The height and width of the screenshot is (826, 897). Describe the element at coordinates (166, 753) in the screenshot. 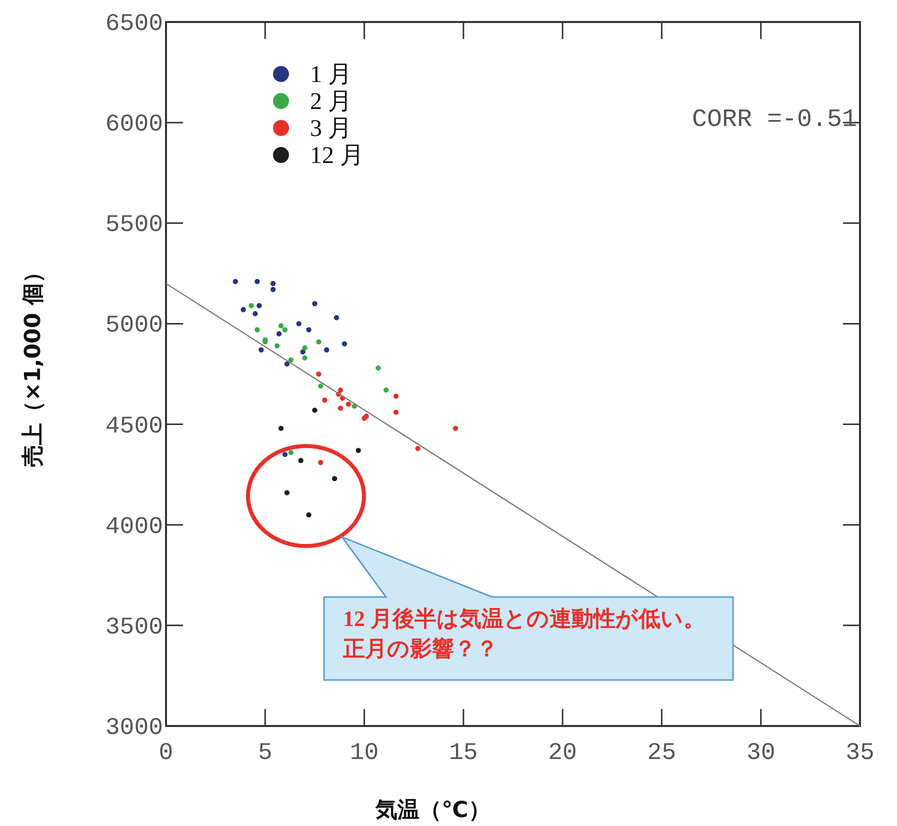

I see `x-tick-label: 0` at that location.